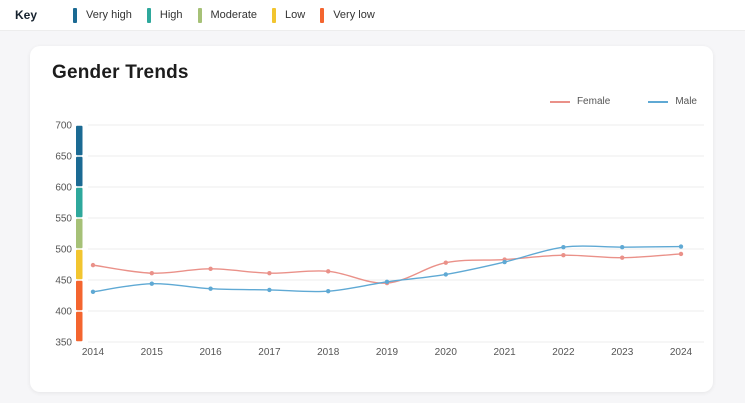 The height and width of the screenshot is (403, 745). Describe the element at coordinates (63, 126) in the screenshot. I see `y-axis-label: 700` at that location.